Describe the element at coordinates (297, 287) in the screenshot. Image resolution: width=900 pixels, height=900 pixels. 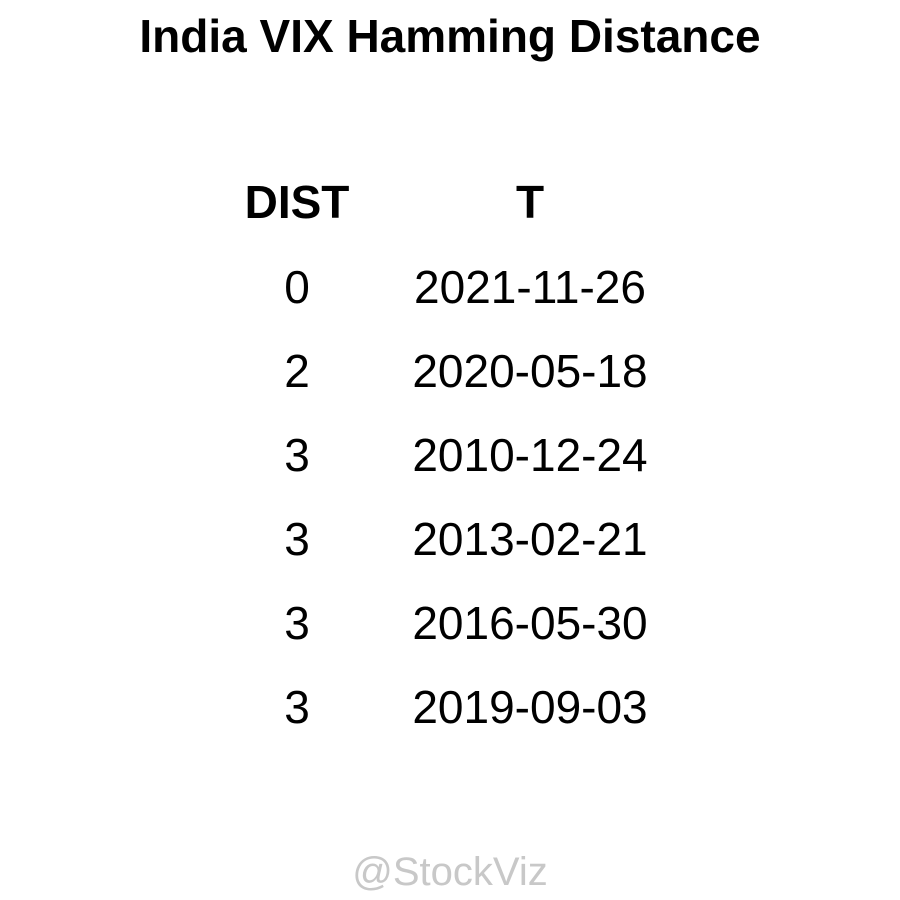
I see `table-cell-dist: 0` at that location.